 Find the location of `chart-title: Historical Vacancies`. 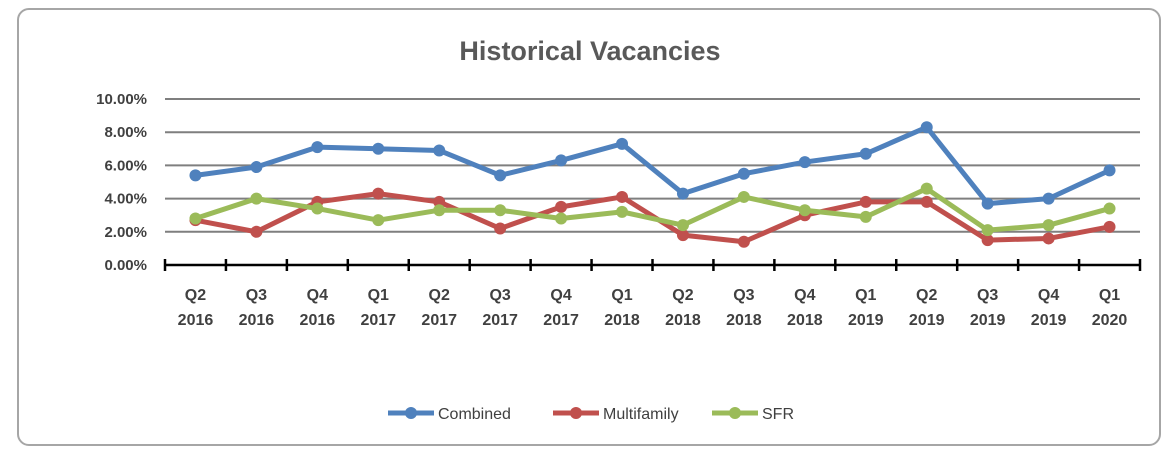

chart-title: Historical Vacancies is located at coordinates (589, 51).